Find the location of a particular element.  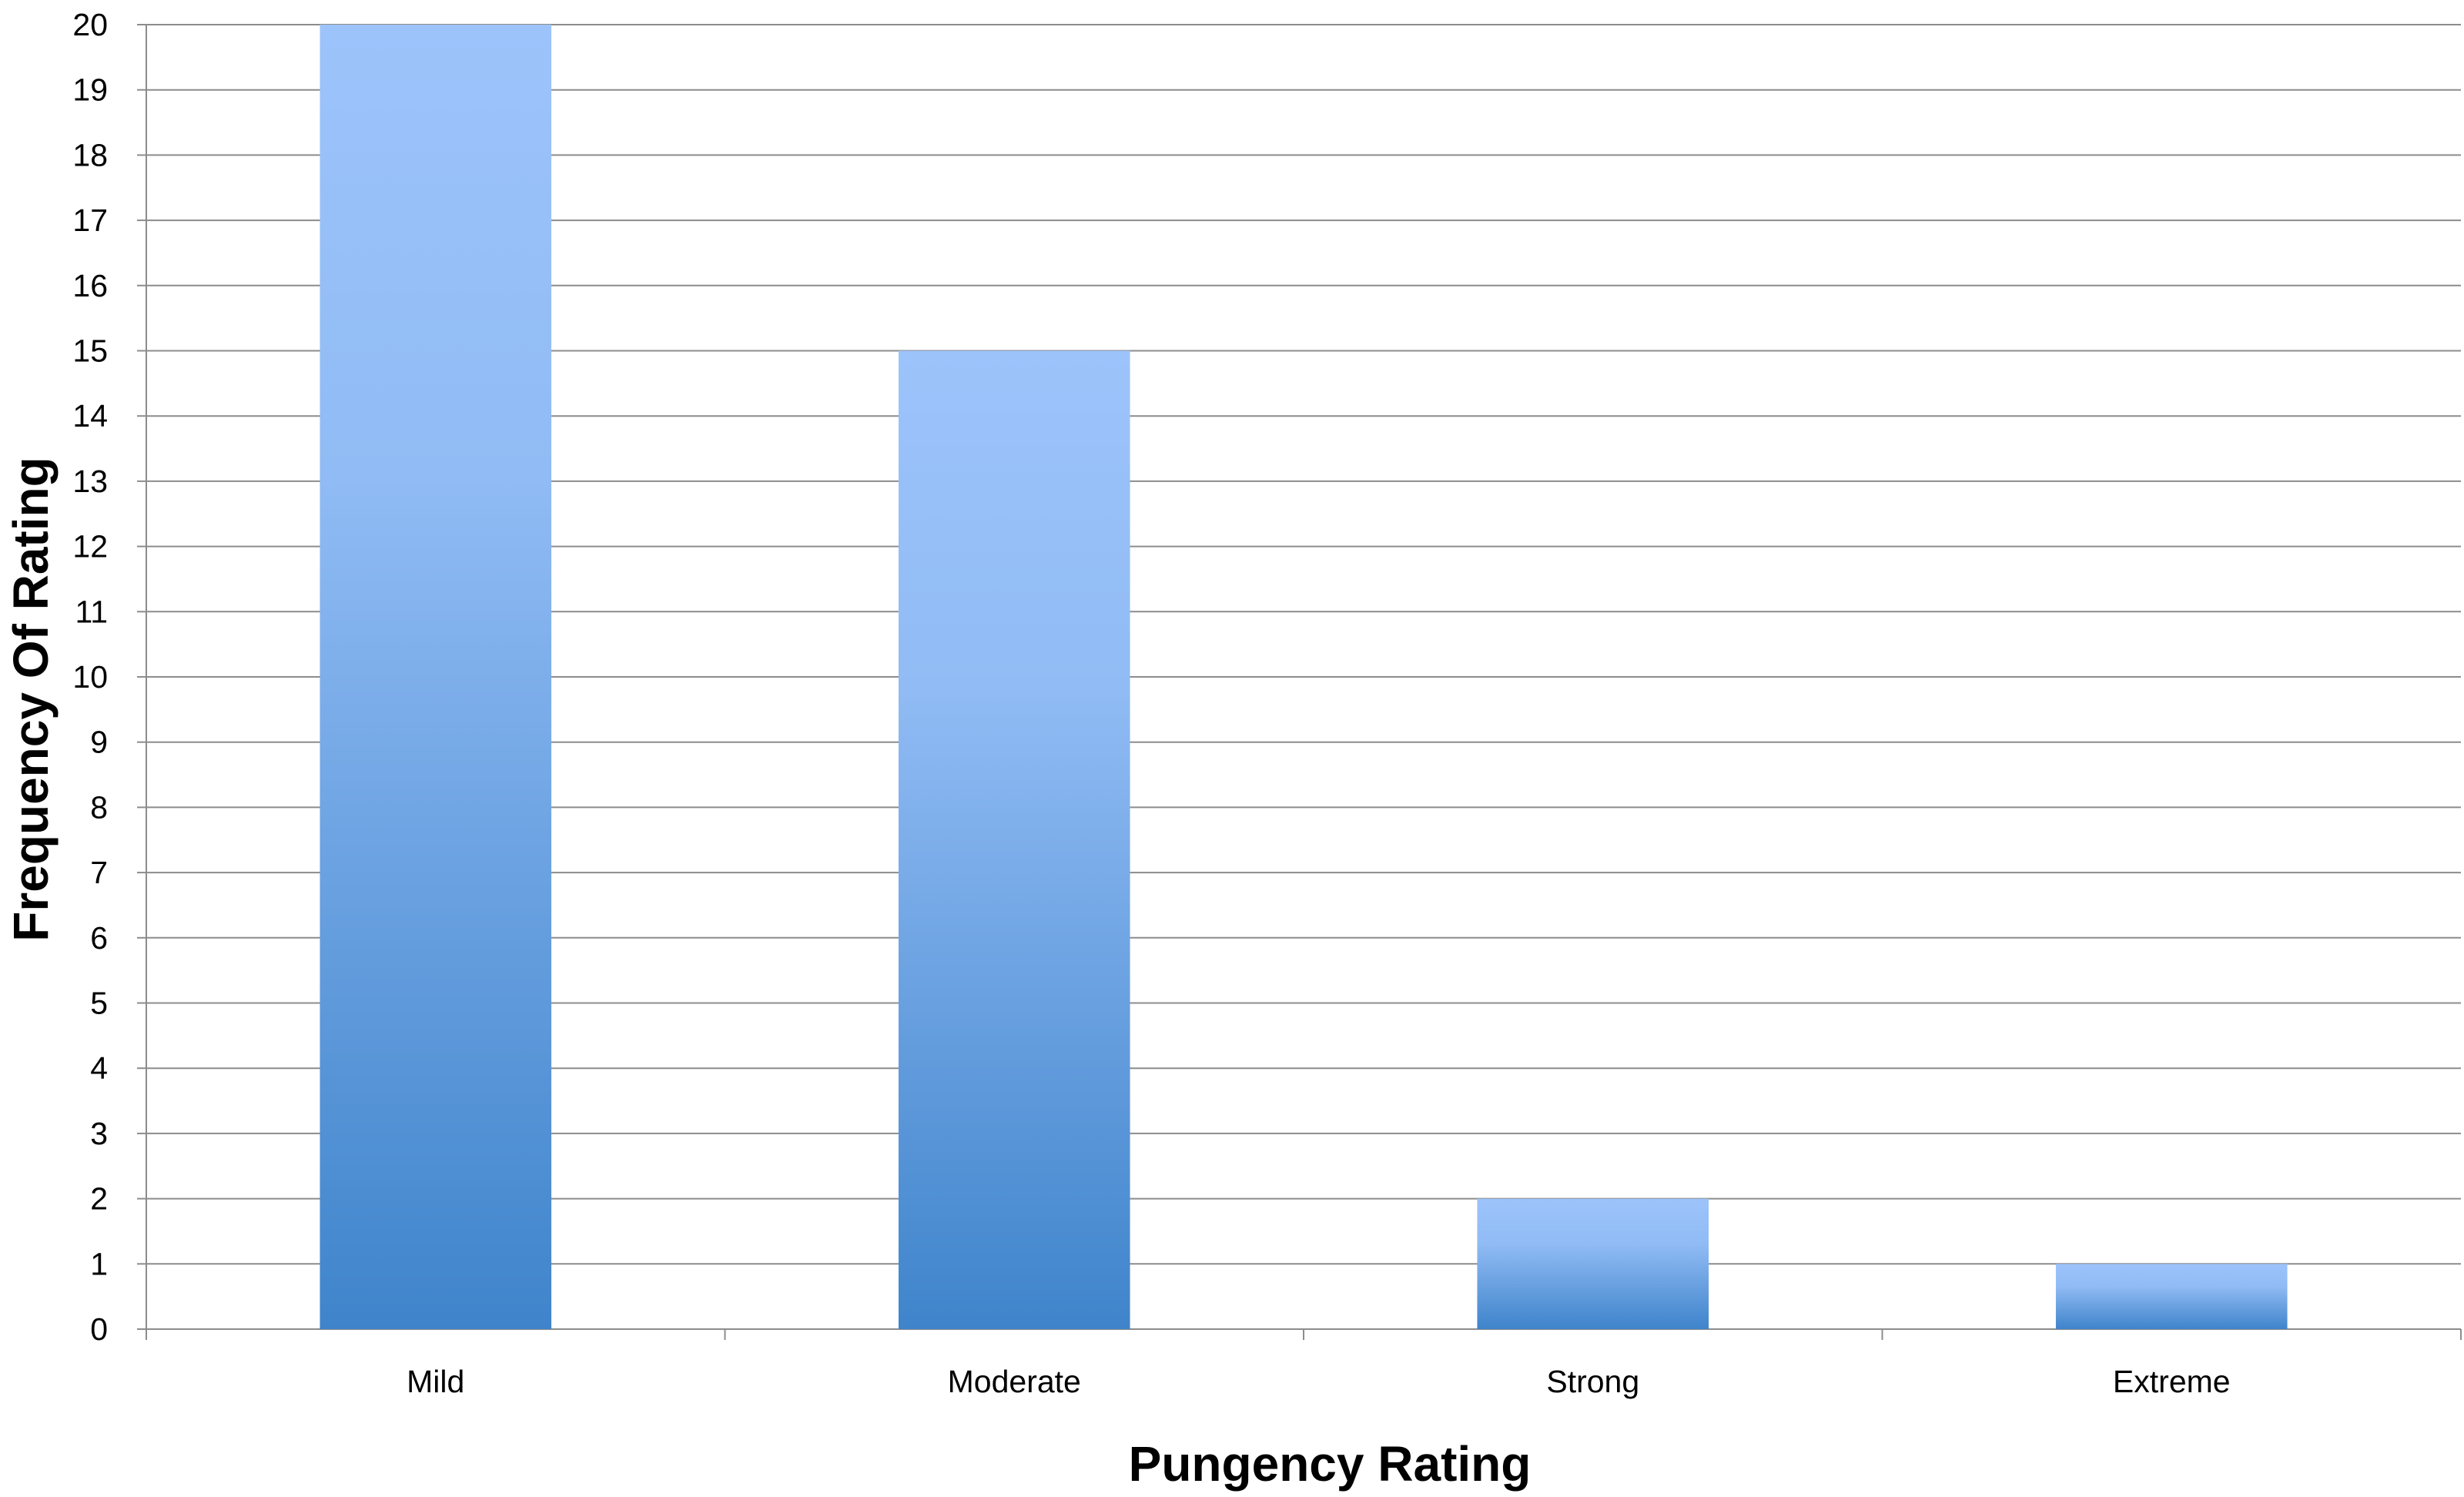

y-tick-label-7: 7 is located at coordinates (99, 872).